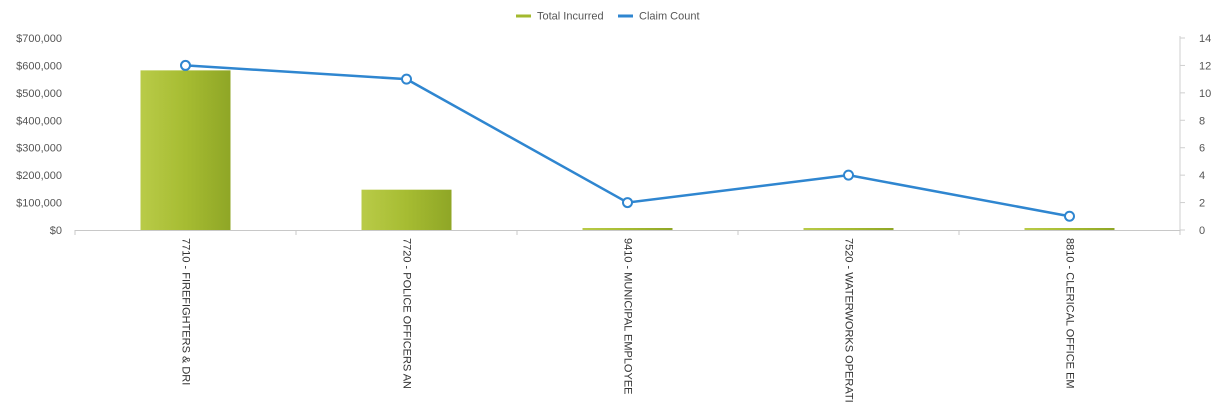  Describe the element at coordinates (628, 316) in the screenshot. I see `x-category-label: 9410 - MUNICIPAL EMPLOYEE` at that location.